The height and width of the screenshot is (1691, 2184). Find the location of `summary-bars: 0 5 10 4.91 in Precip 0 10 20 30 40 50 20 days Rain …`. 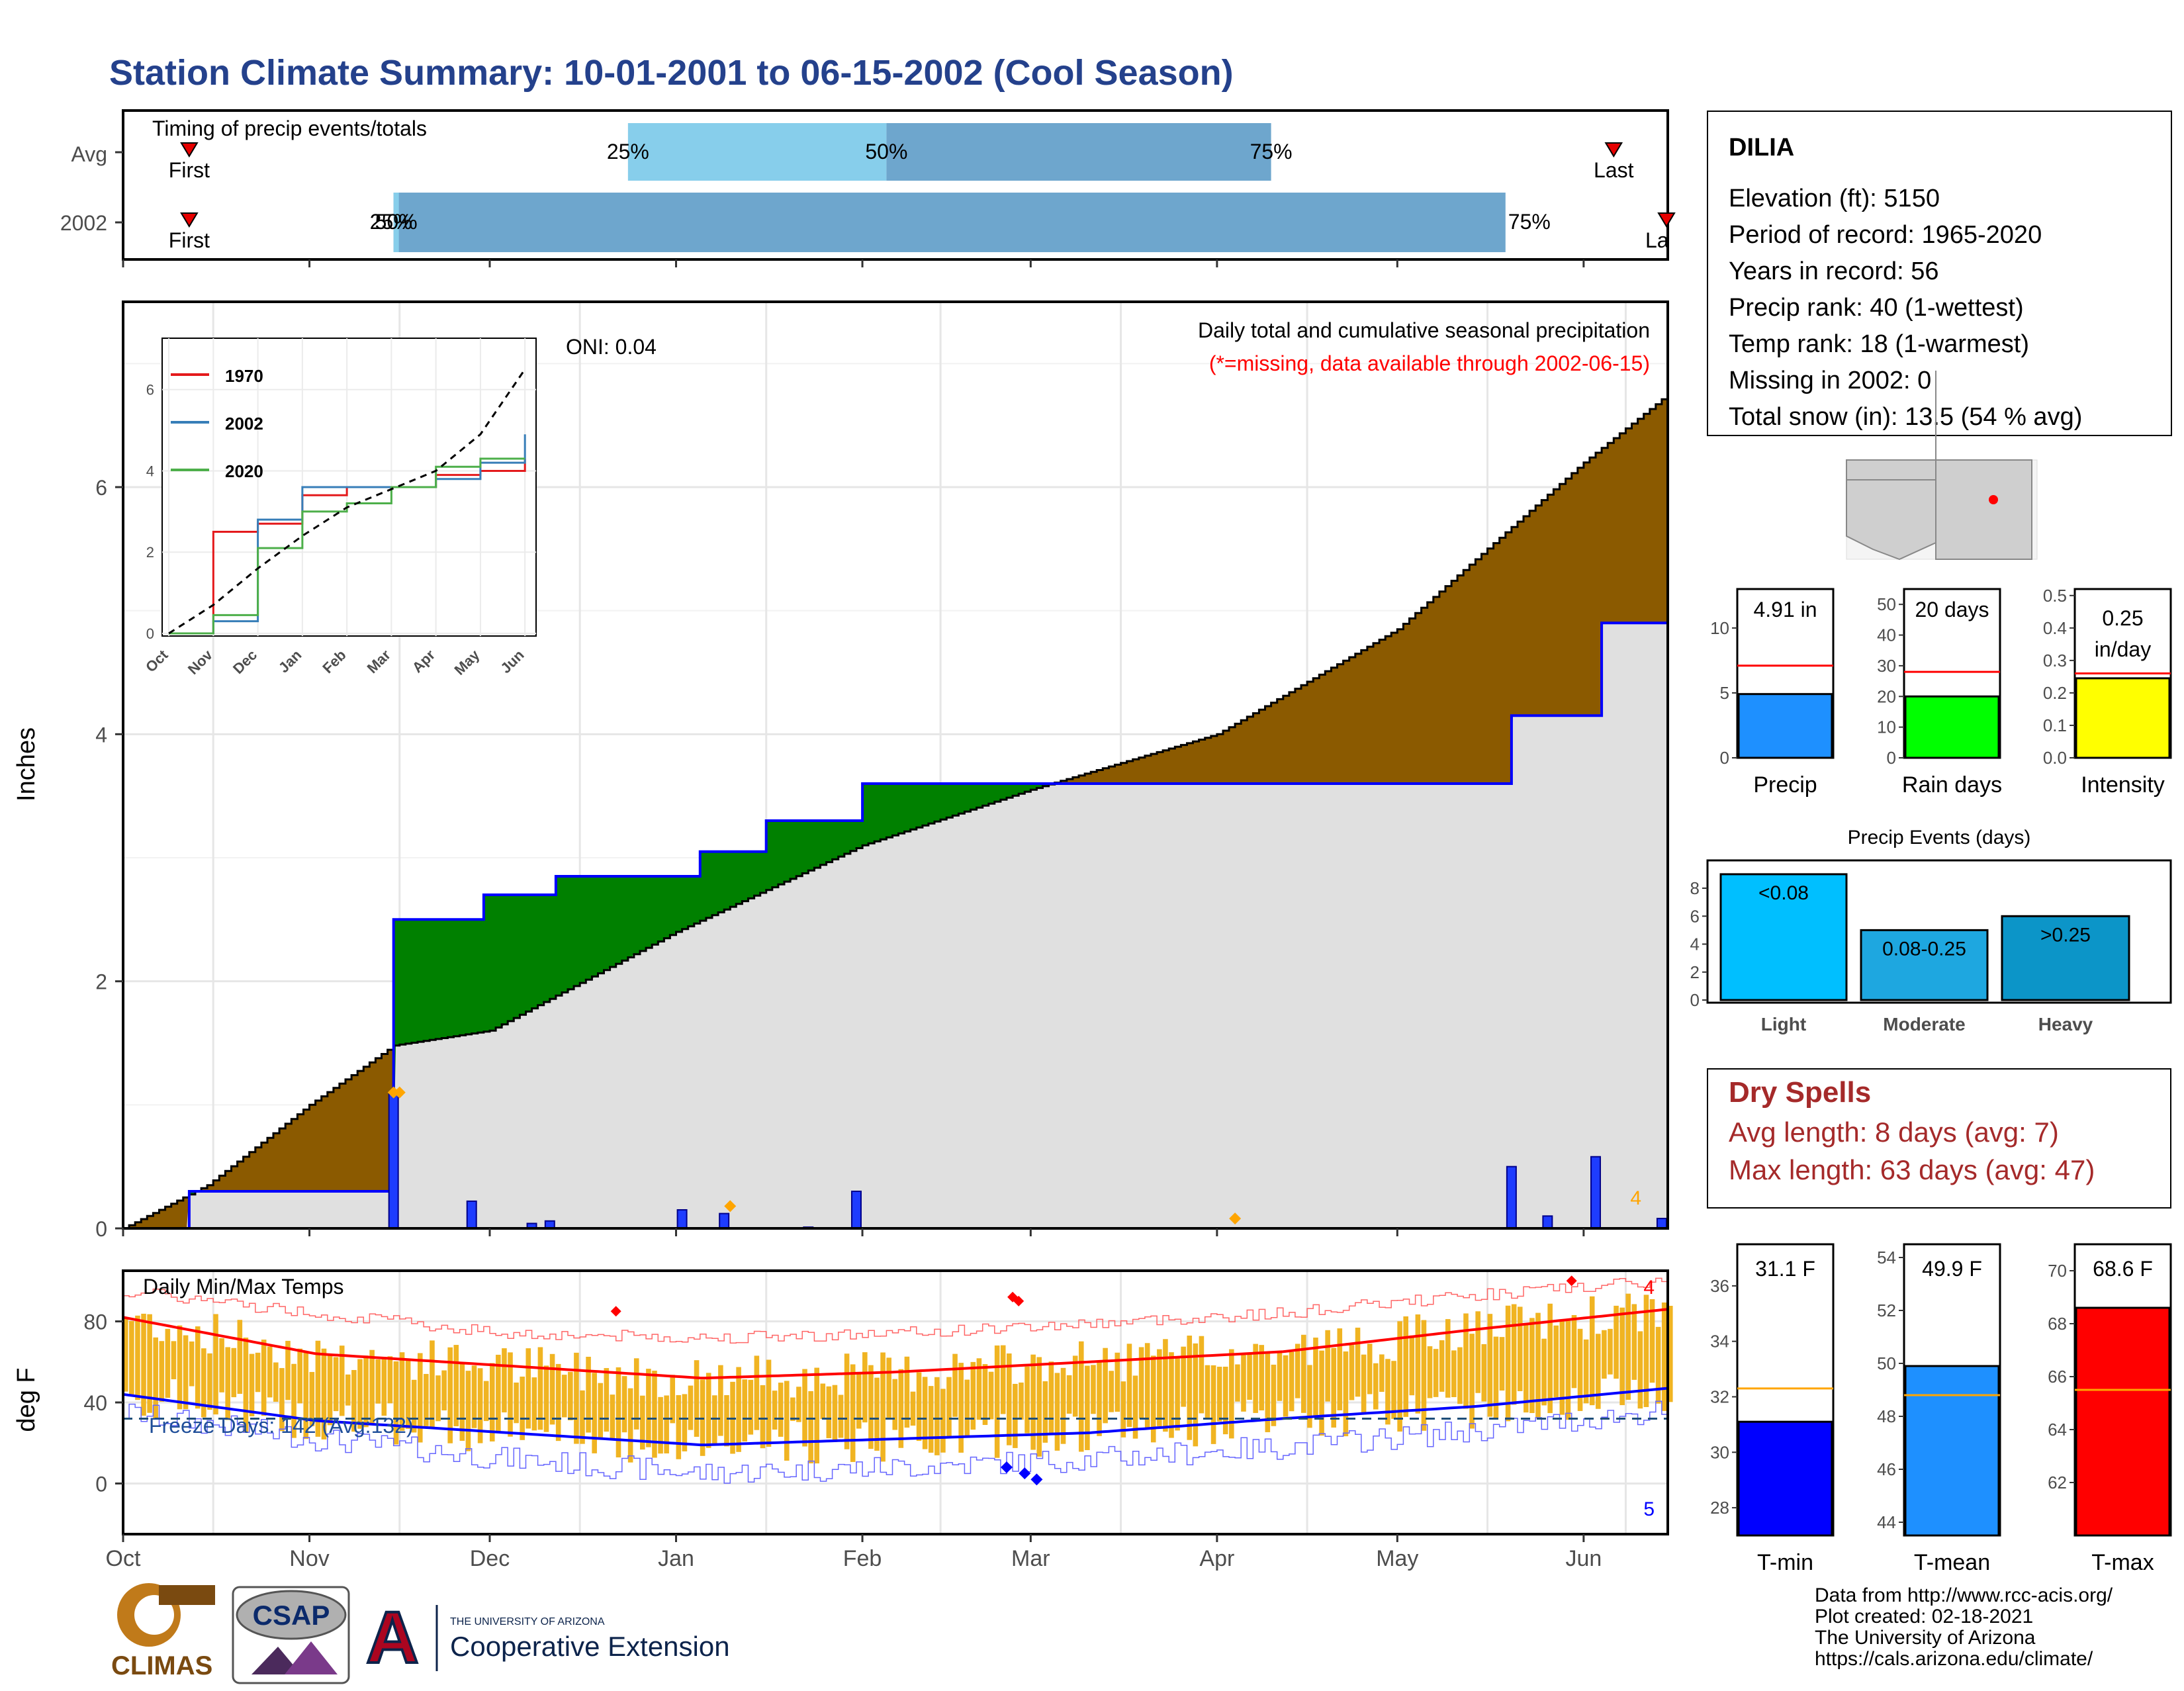

summary-bars: 0 5 10 4.91 in Precip 0 10 20 30 40 50 20 days Rain … is located at coordinates (1941, 692).